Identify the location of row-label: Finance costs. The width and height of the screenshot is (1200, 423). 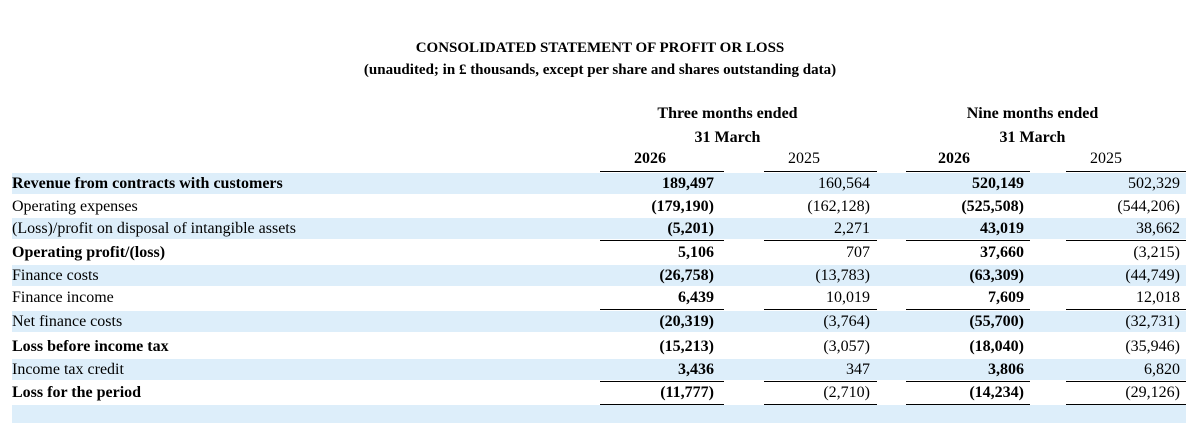
(55, 275).